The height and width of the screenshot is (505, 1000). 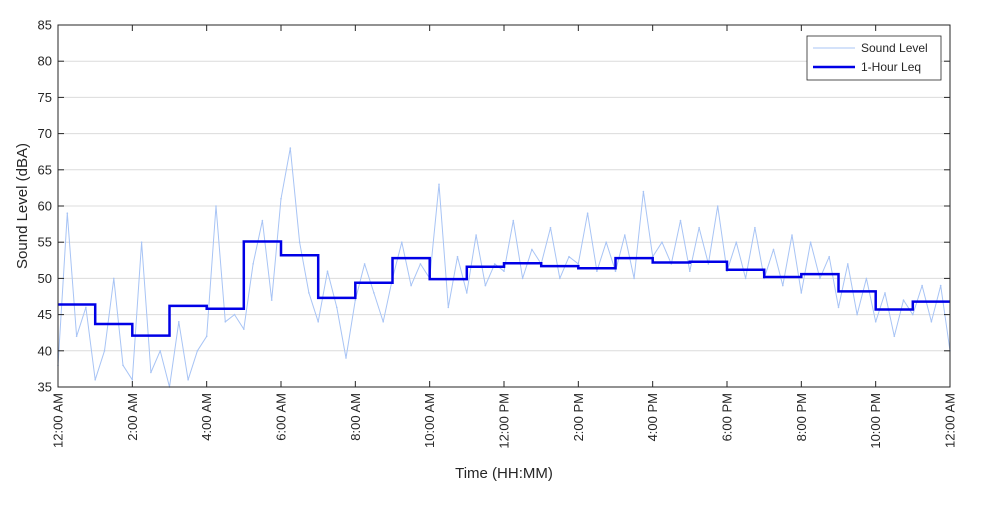 What do you see at coordinates (45, 387) in the screenshot?
I see `y-tick-label-35: 35` at bounding box center [45, 387].